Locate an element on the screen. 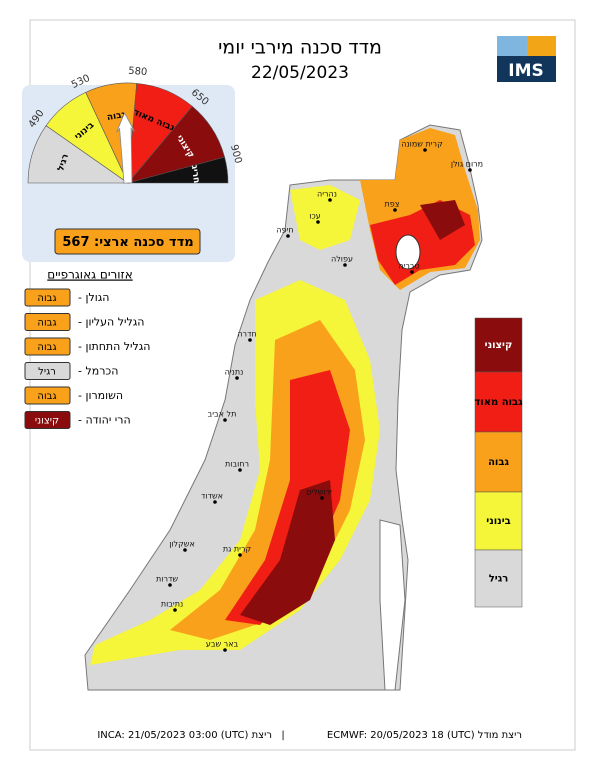  date: 22/05/2023 is located at coordinates (300, 73).